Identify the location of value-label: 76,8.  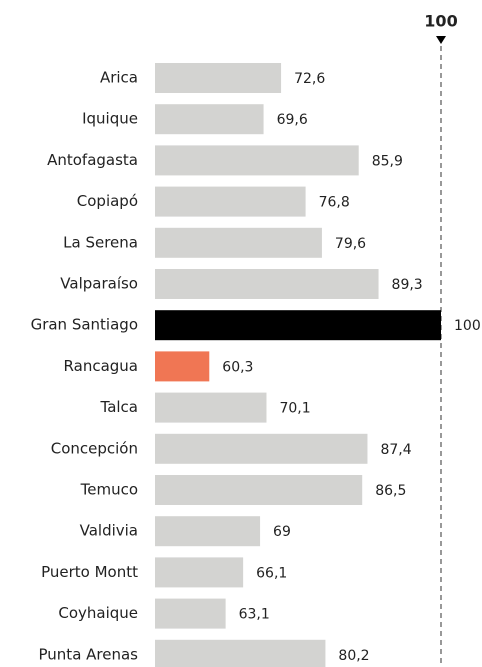
(334, 203).